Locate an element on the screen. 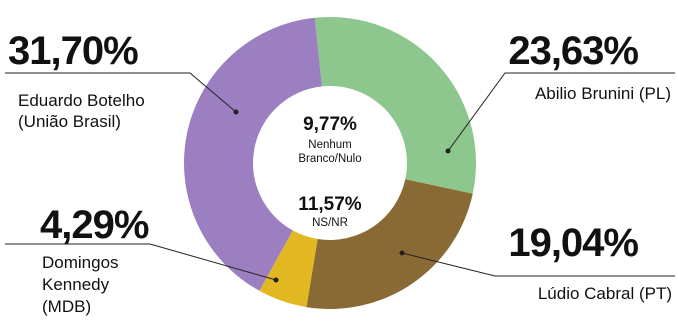 The width and height of the screenshot is (678, 324). donut-slice-abilio is located at coordinates (395, 105).